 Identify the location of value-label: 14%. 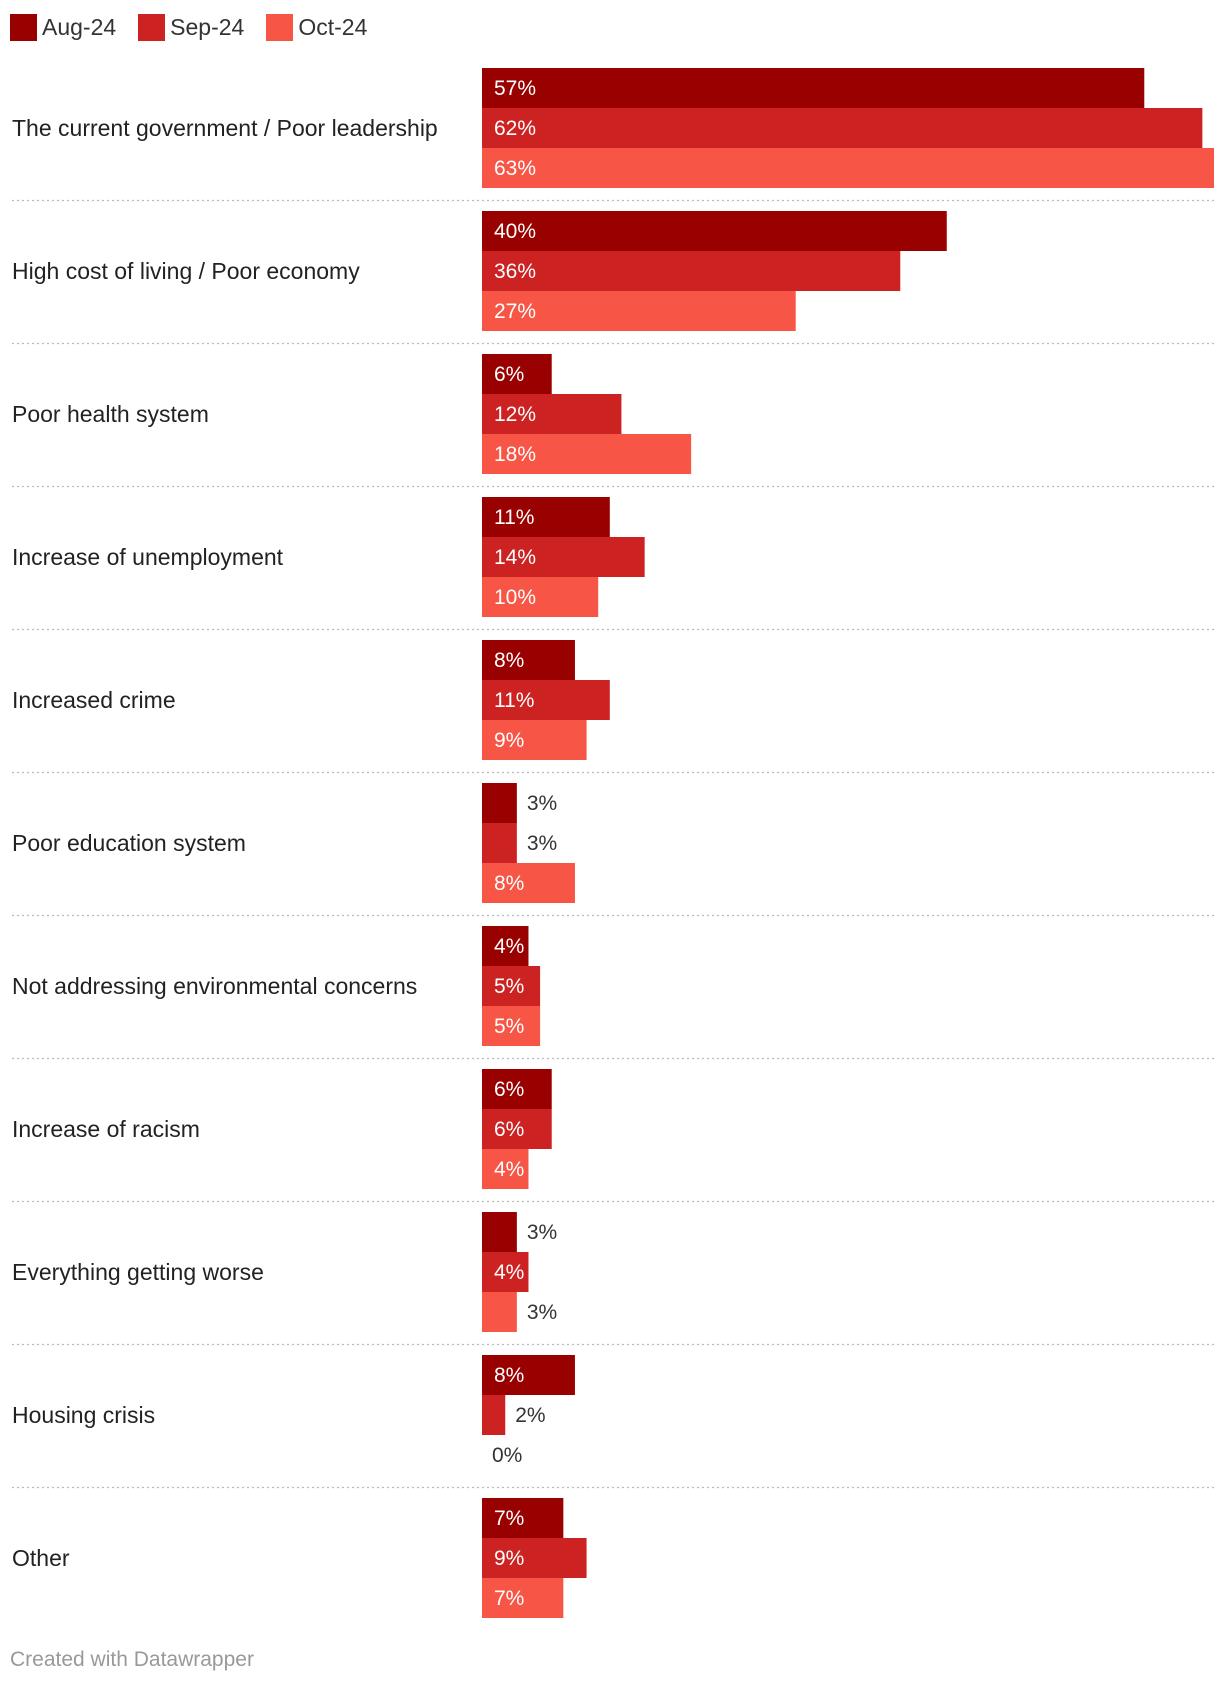
(515, 557).